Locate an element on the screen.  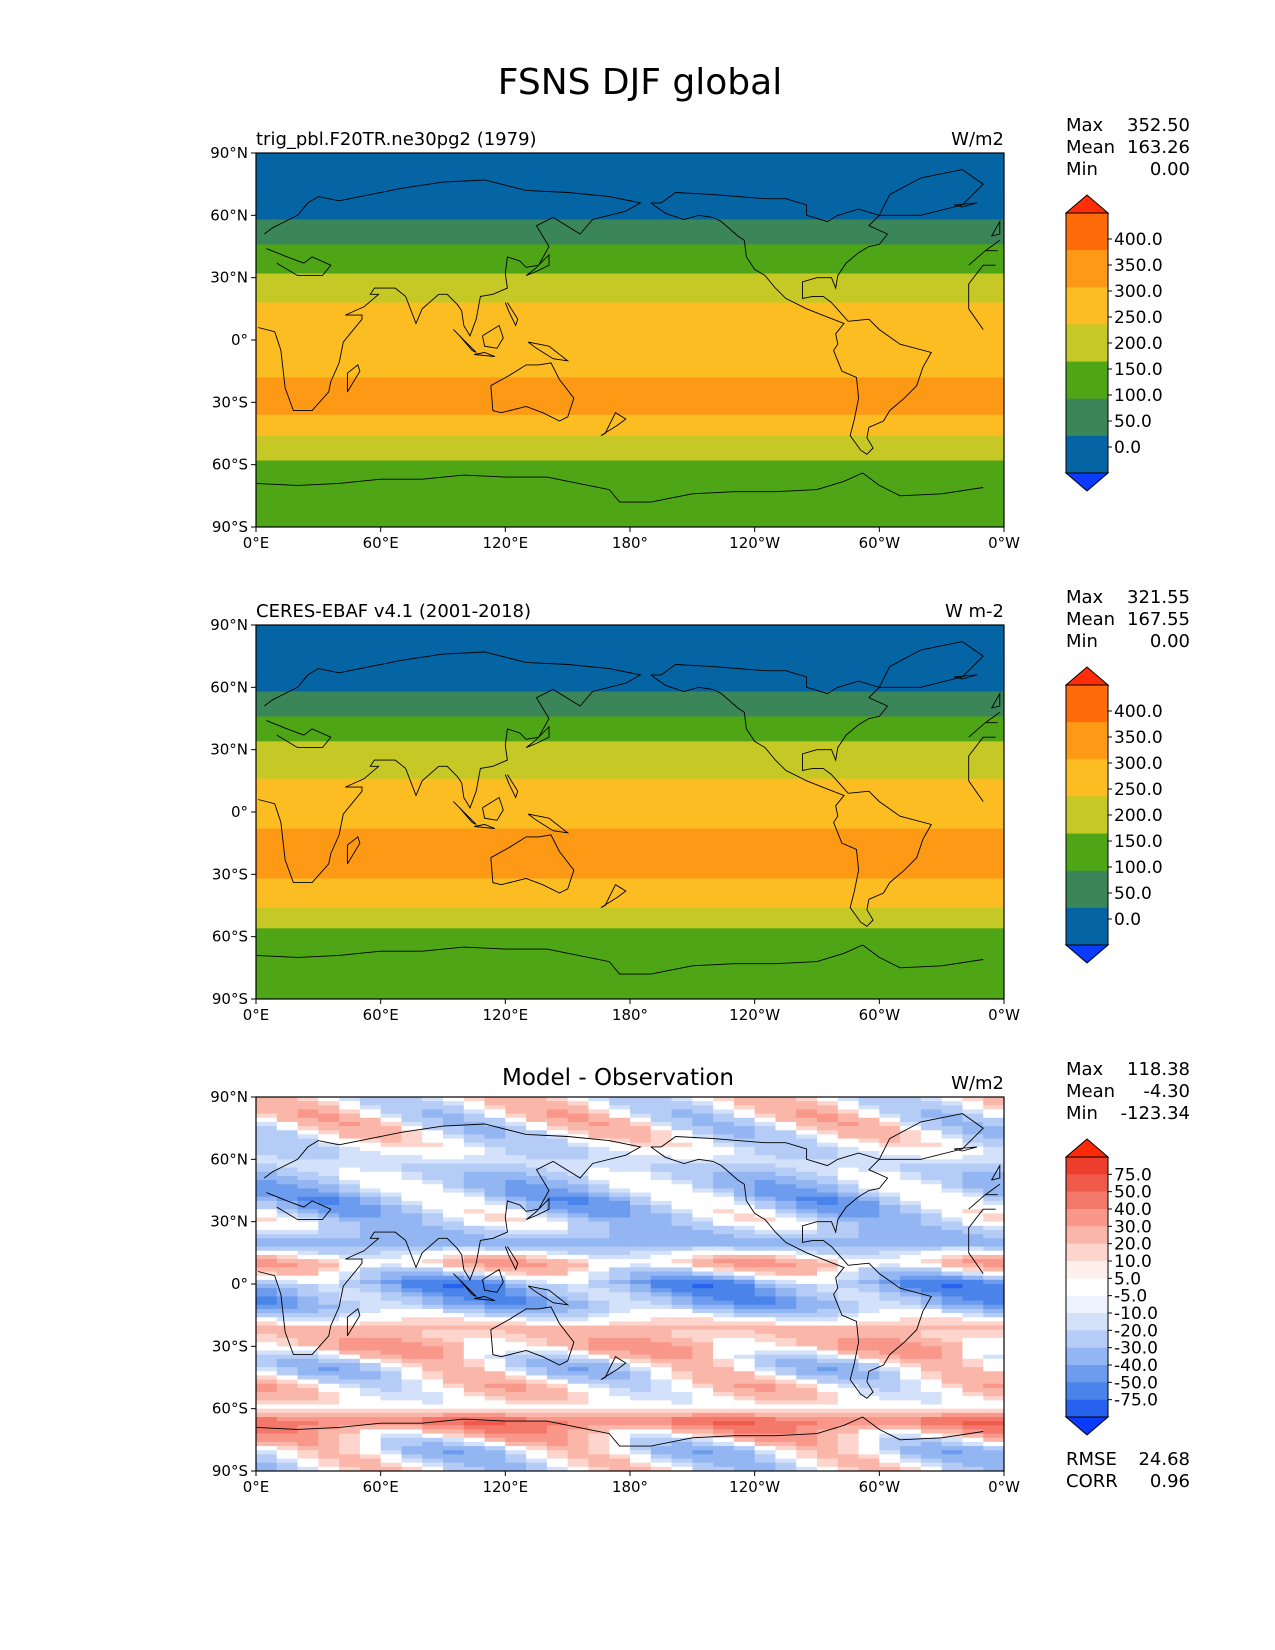
colorbar-label: 250.0 is located at coordinates (1138, 790).